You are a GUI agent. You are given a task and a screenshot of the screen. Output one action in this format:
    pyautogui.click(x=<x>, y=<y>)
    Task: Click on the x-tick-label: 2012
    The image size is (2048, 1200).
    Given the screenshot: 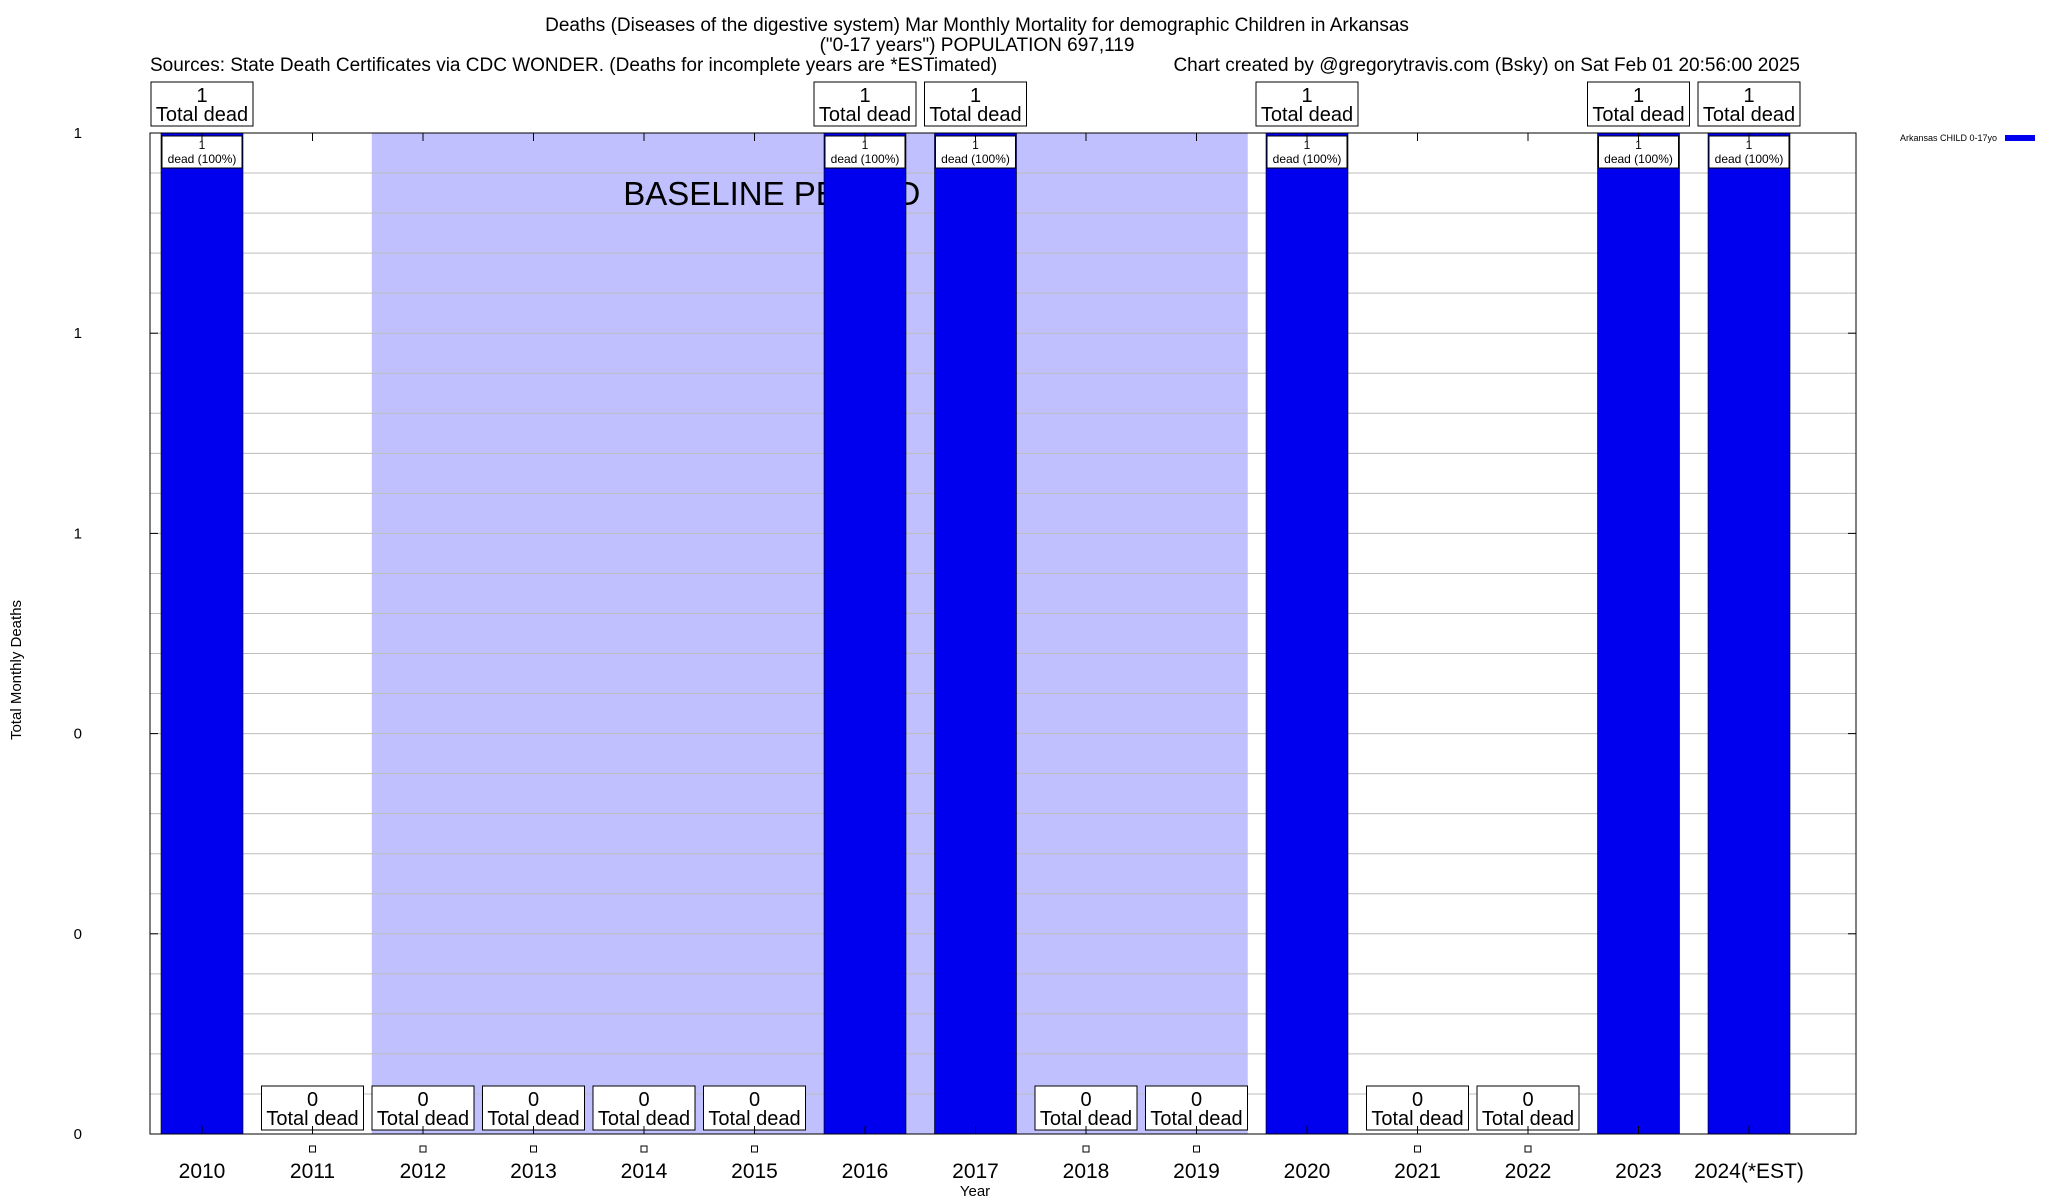 What is the action you would take?
    pyautogui.click(x=423, y=1171)
    